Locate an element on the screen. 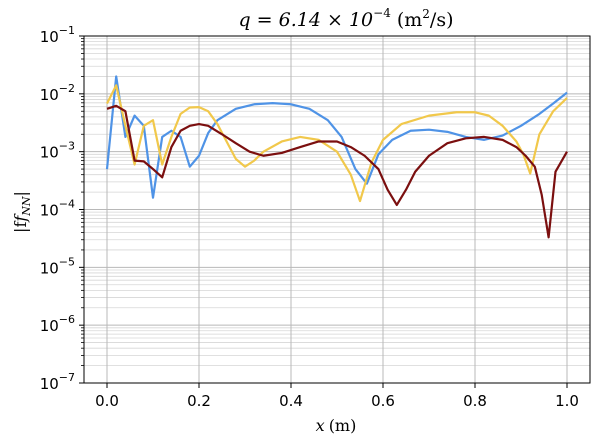 The width and height of the screenshot is (598, 441). x-axis-label-unit: (m) is located at coordinates (343, 425).